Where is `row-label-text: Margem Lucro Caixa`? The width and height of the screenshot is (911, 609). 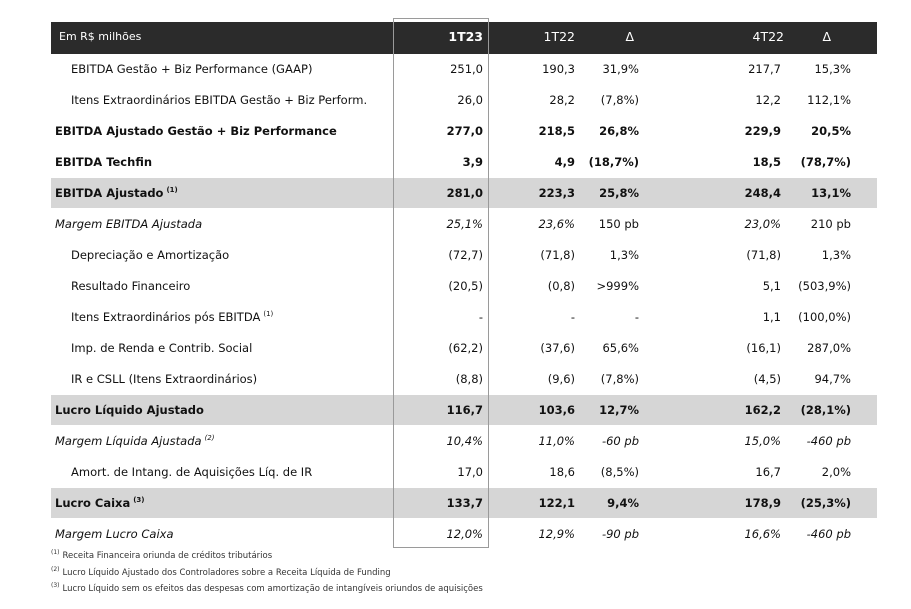
row-label-text: Margem Lucro Caixa is located at coordinates (114, 534).